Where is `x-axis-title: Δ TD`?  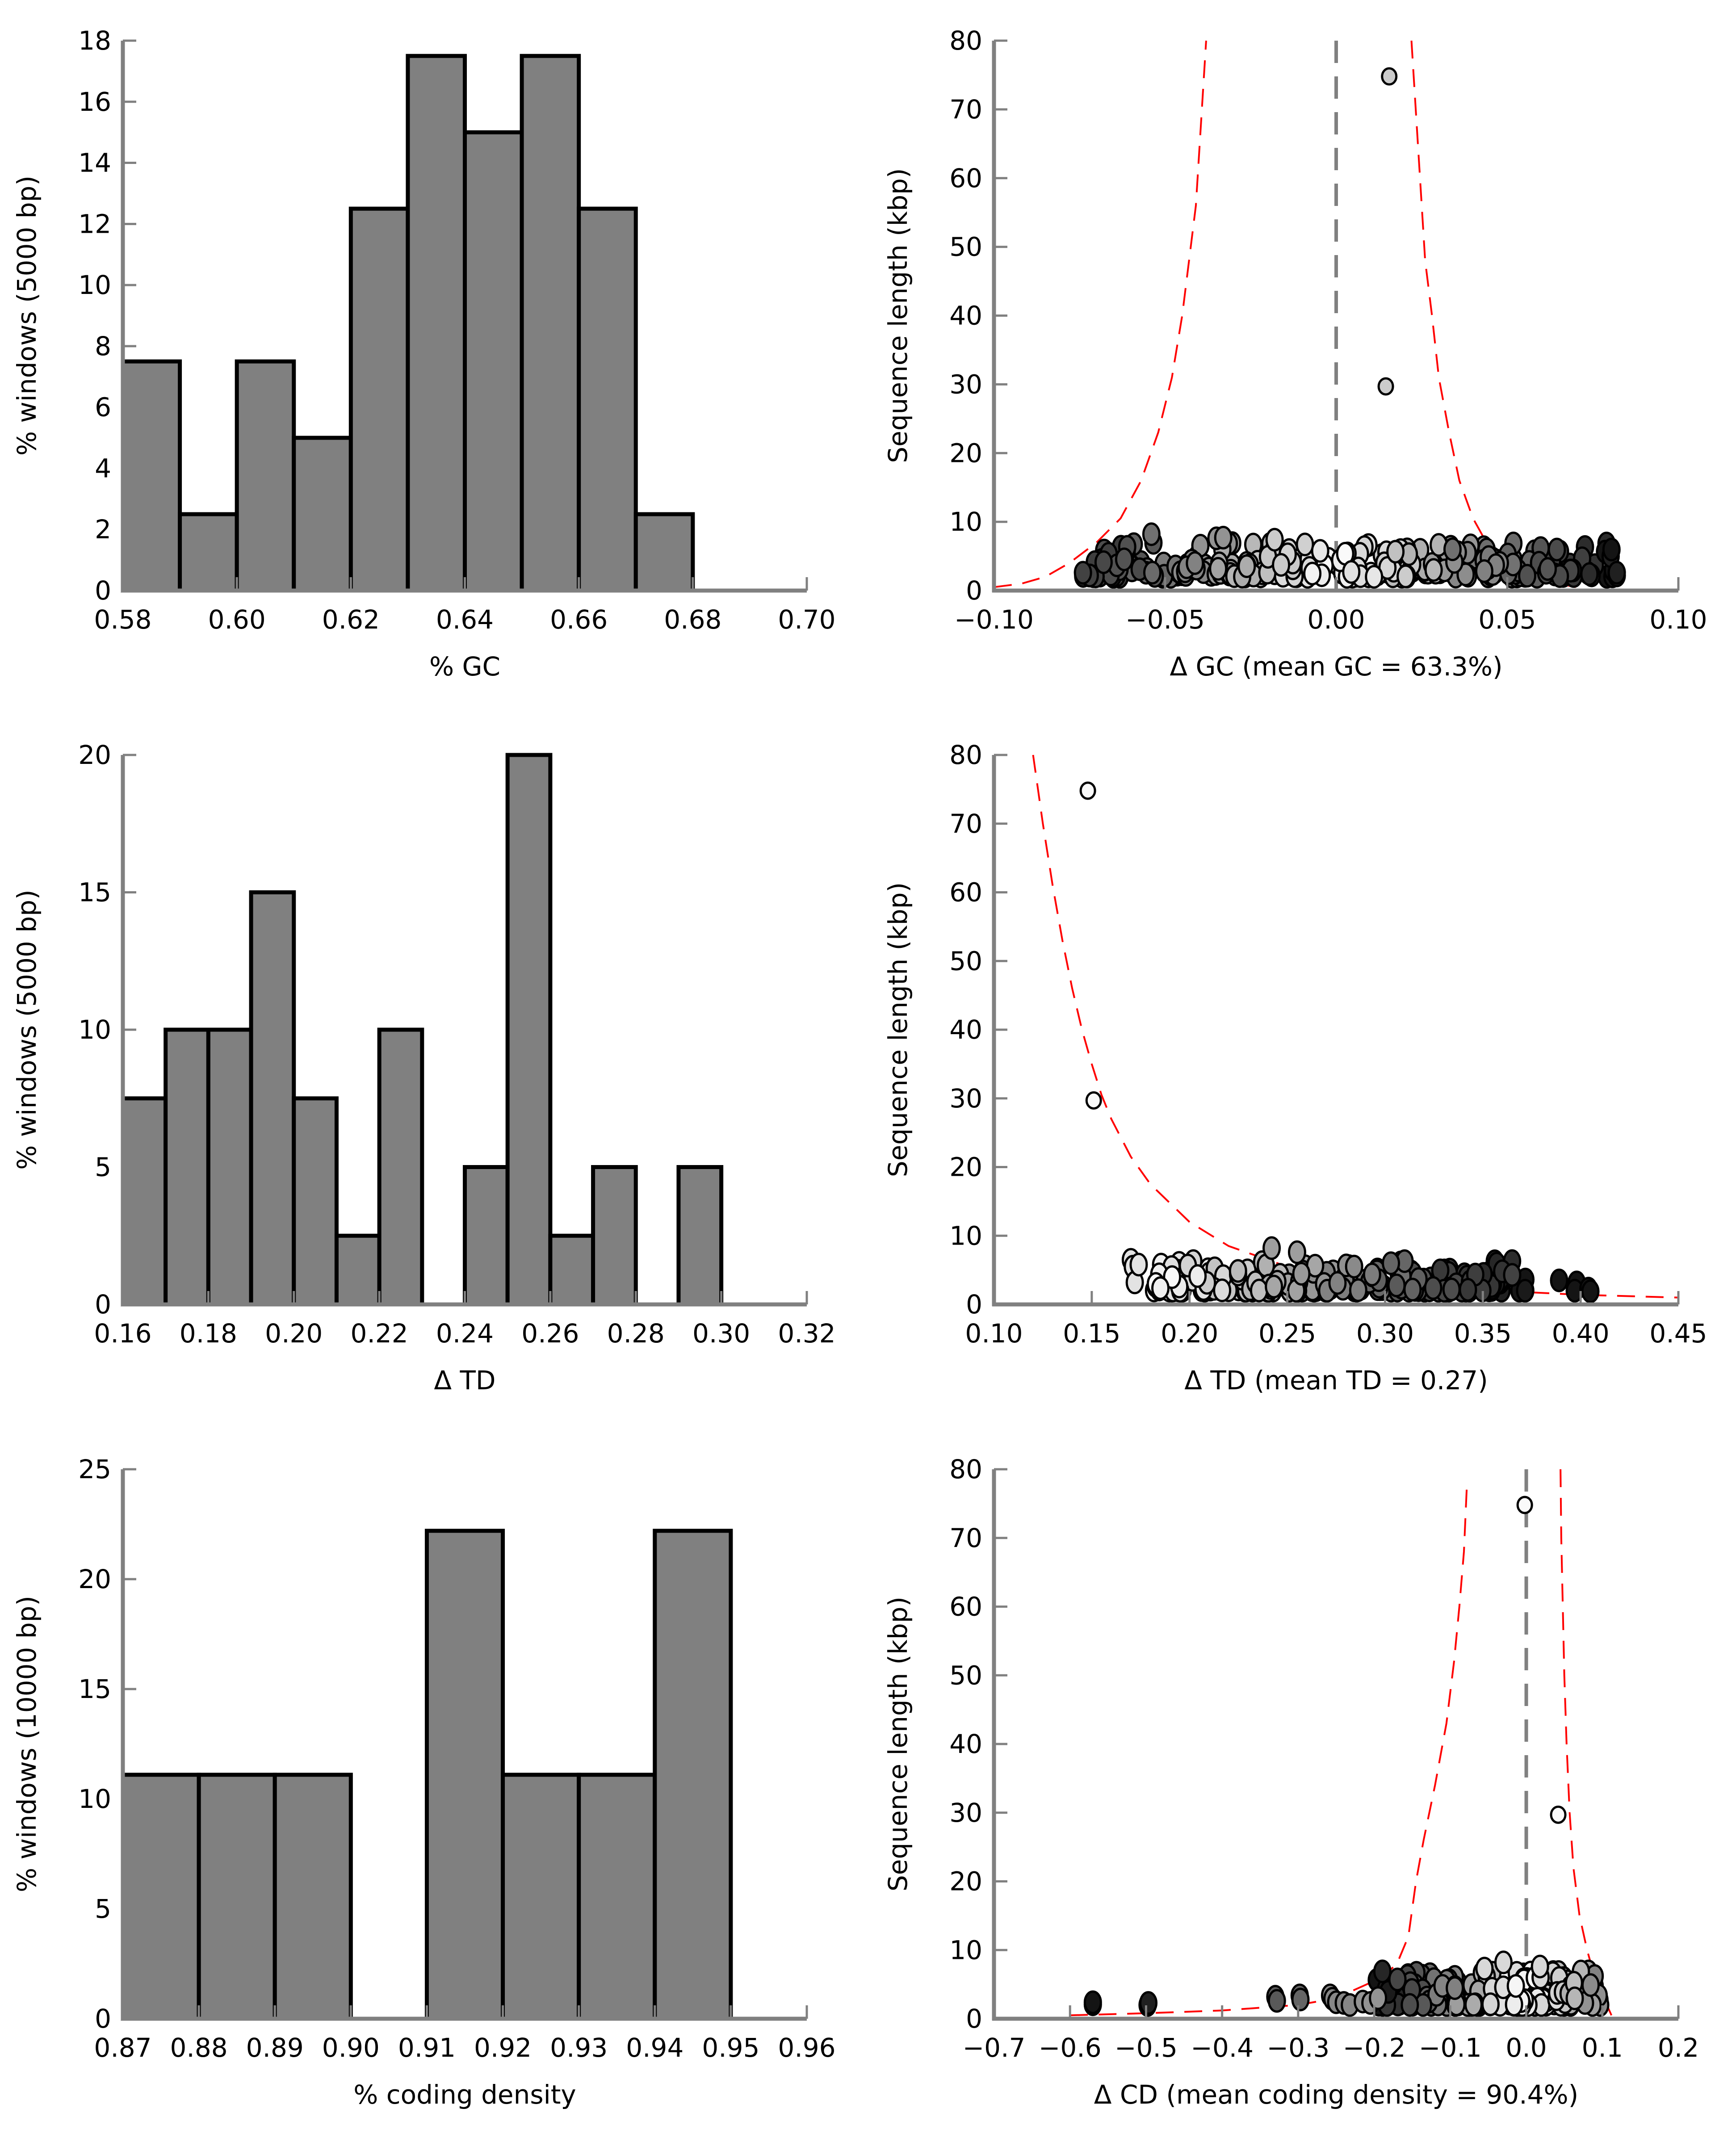 x-axis-title: Δ TD is located at coordinates (464, 1380).